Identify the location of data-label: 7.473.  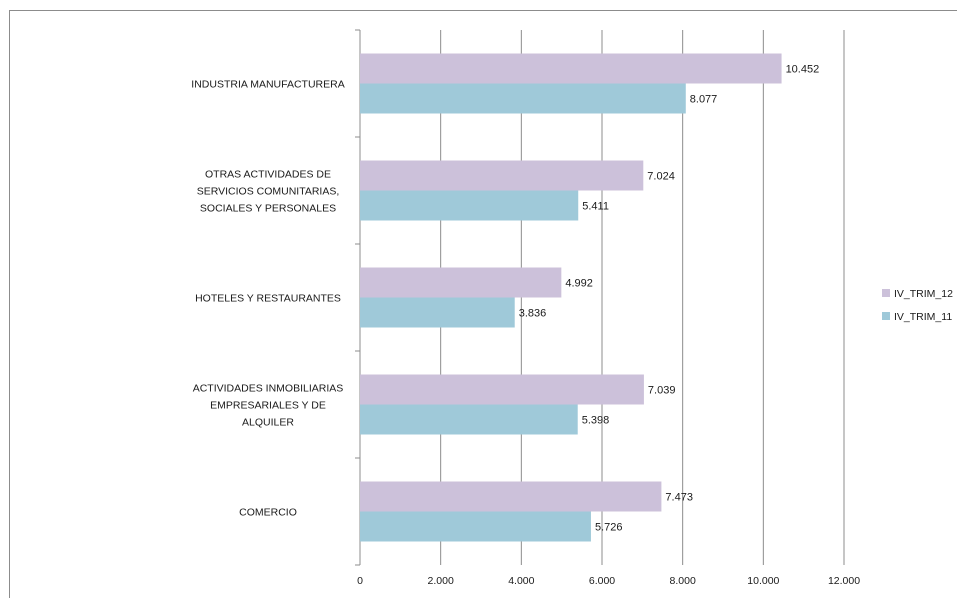
(679, 498).